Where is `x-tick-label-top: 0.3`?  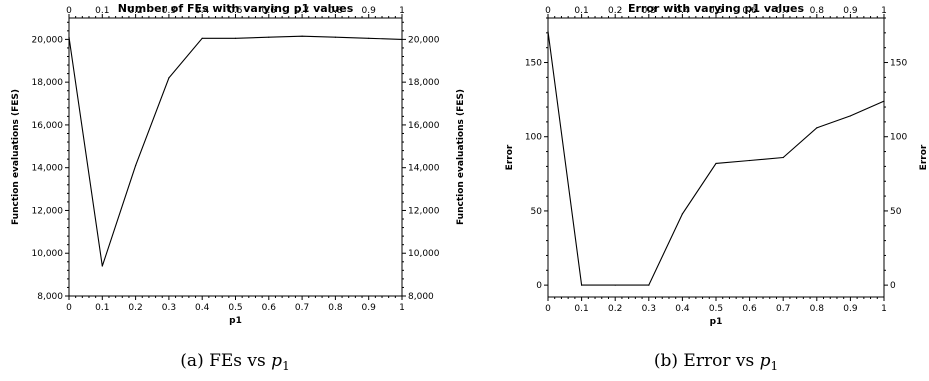
x-tick-label-top: 0.3 is located at coordinates (649, 11).